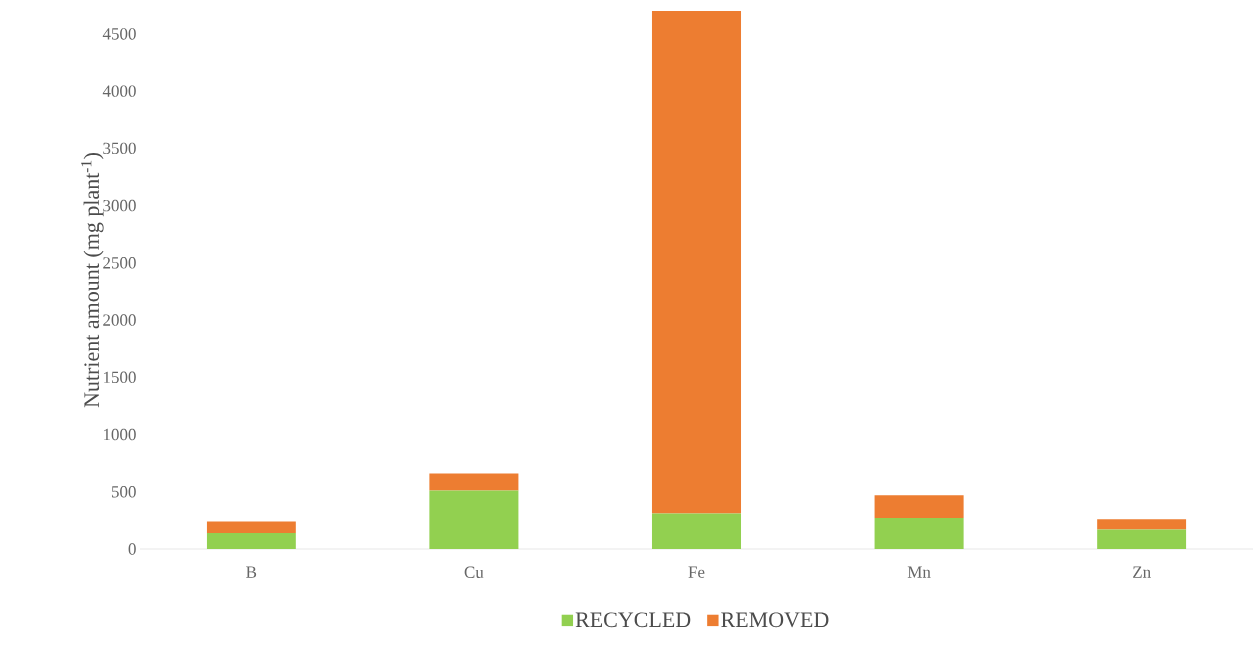 Image resolution: width=1253 pixels, height=670 pixels. Describe the element at coordinates (119, 91) in the screenshot. I see `y-tick-label: 4000` at that location.